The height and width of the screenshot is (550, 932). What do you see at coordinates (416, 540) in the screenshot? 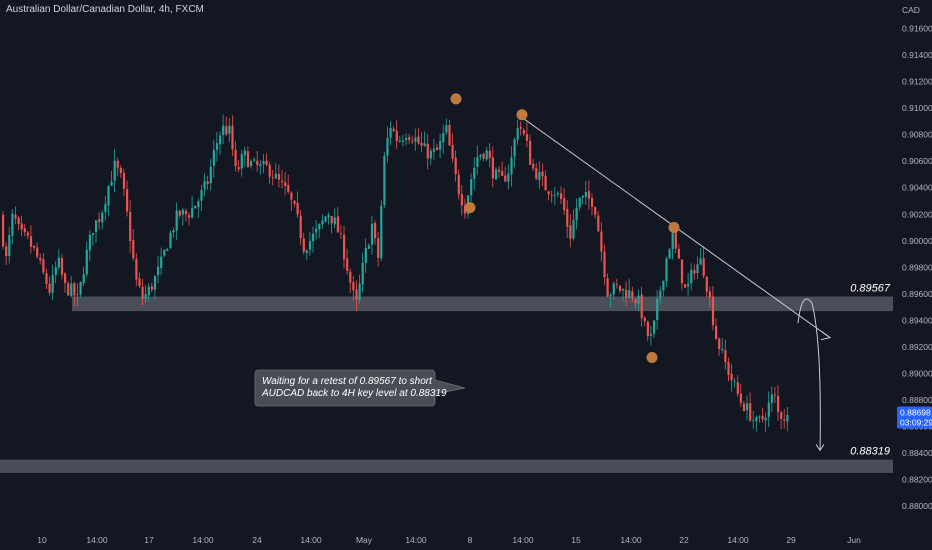
I see `time-tick-7: 14:00` at bounding box center [416, 540].